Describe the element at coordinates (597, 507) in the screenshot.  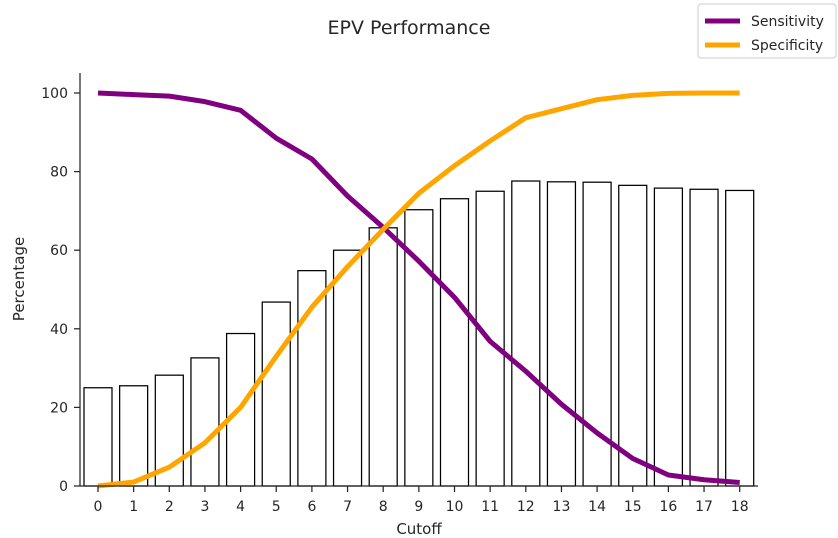
I see `x-tick-label: 14` at that location.